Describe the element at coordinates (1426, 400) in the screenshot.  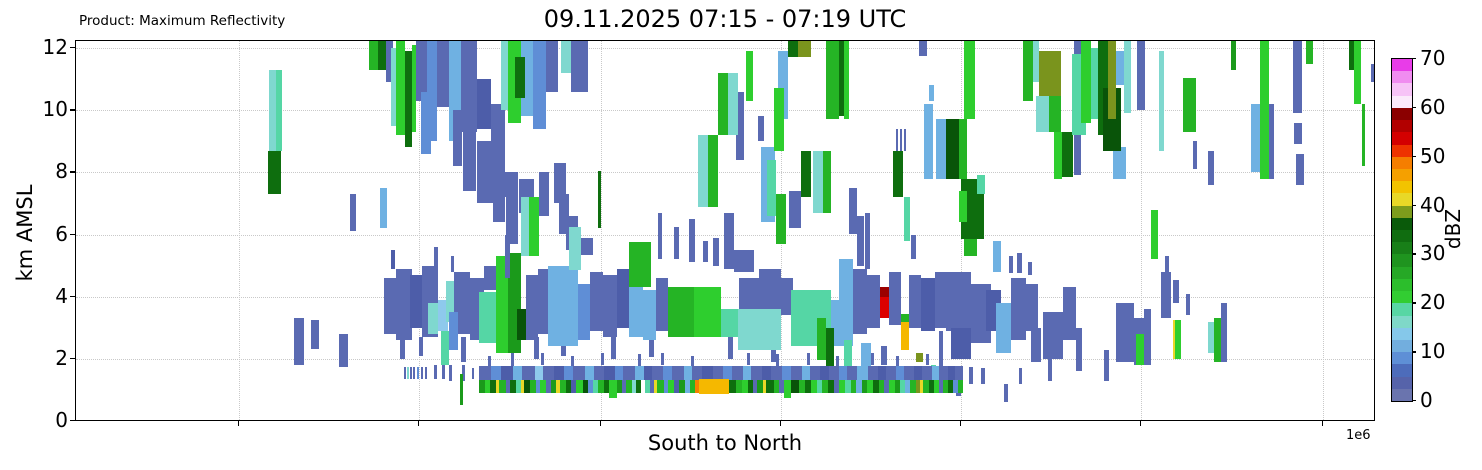
I see `colorbar-tick-label: 0` at that location.